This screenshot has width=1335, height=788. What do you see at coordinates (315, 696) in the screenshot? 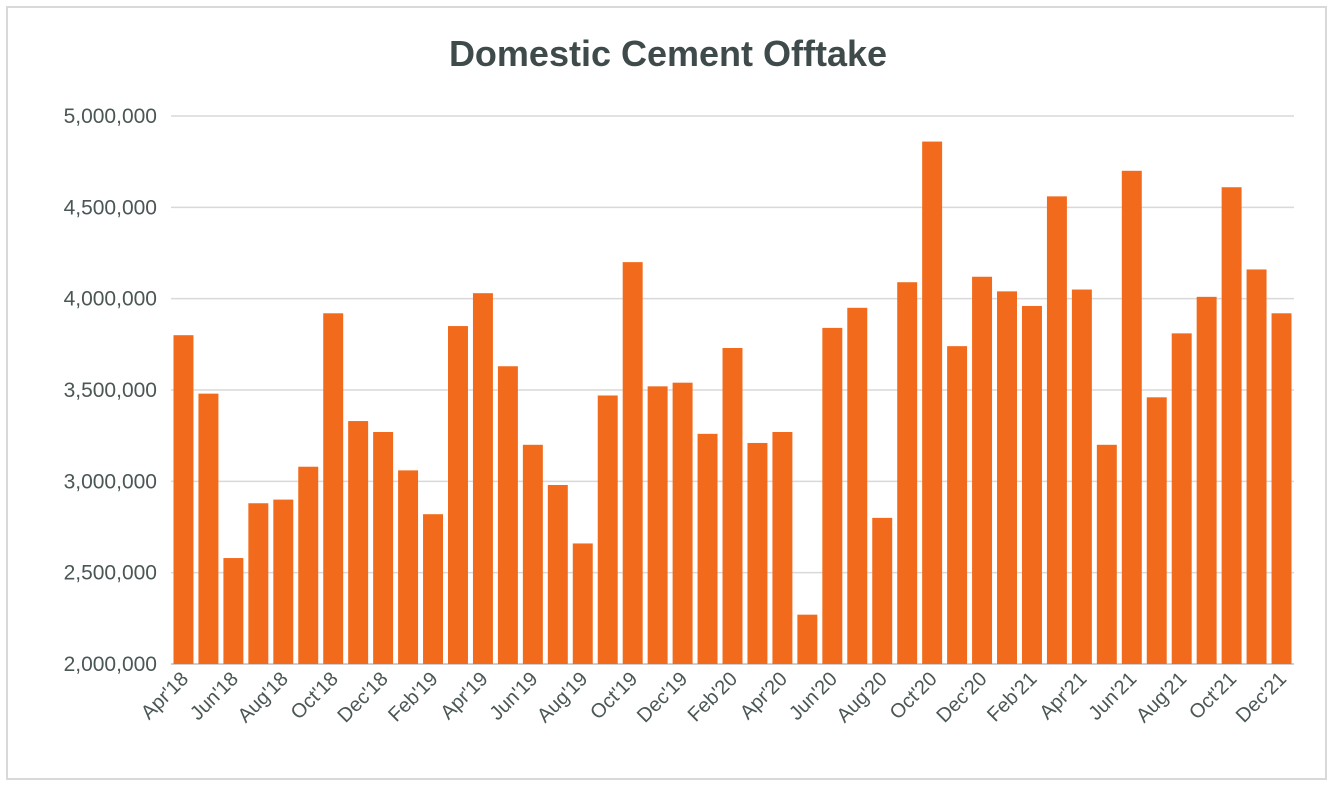
I see `x-tick-label: Oct'18` at bounding box center [315, 696].